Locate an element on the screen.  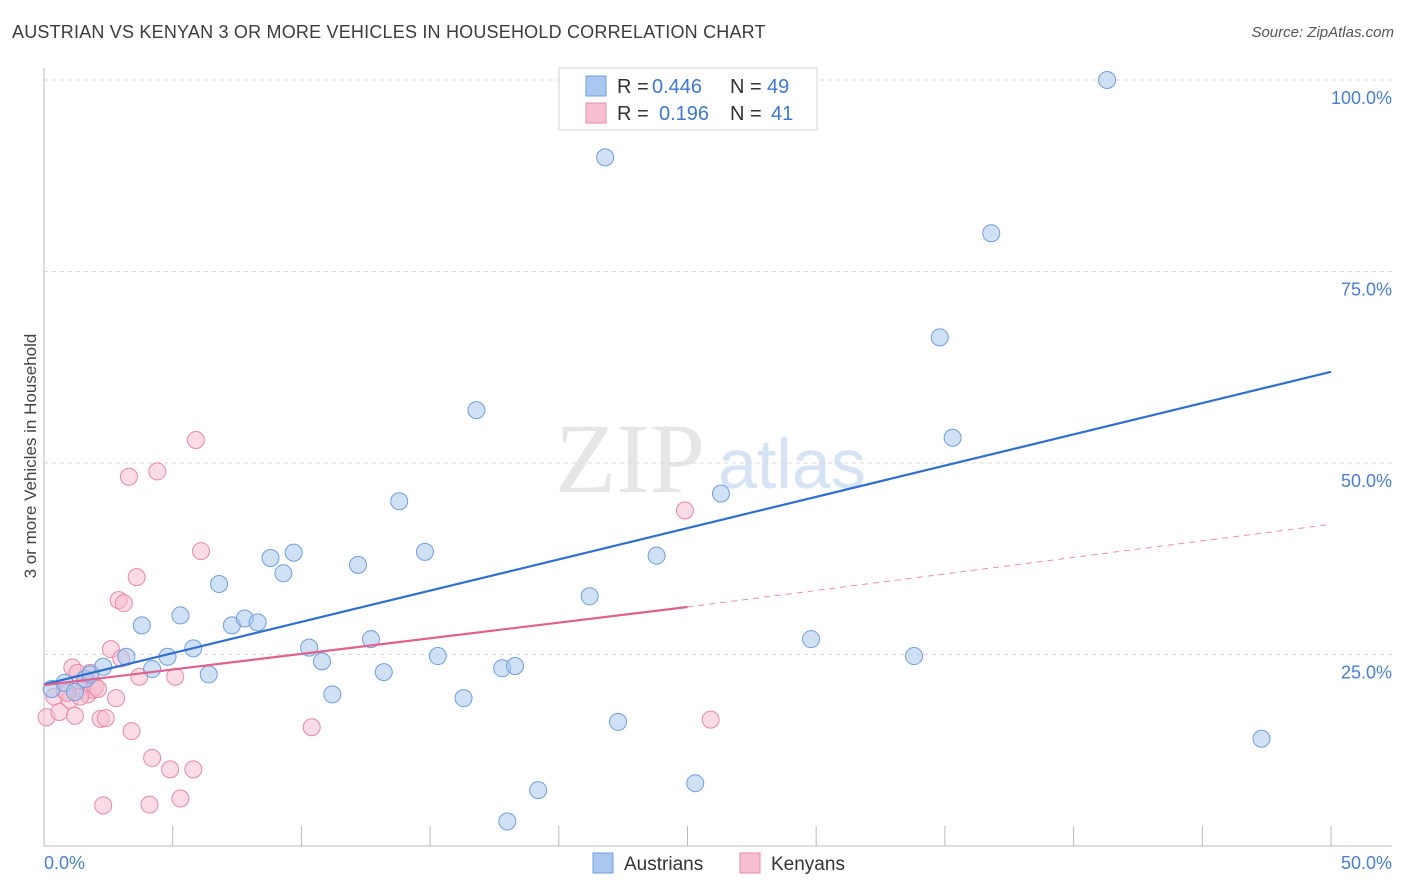
legend-n-label-austrians: N = is located at coordinates (746, 87).